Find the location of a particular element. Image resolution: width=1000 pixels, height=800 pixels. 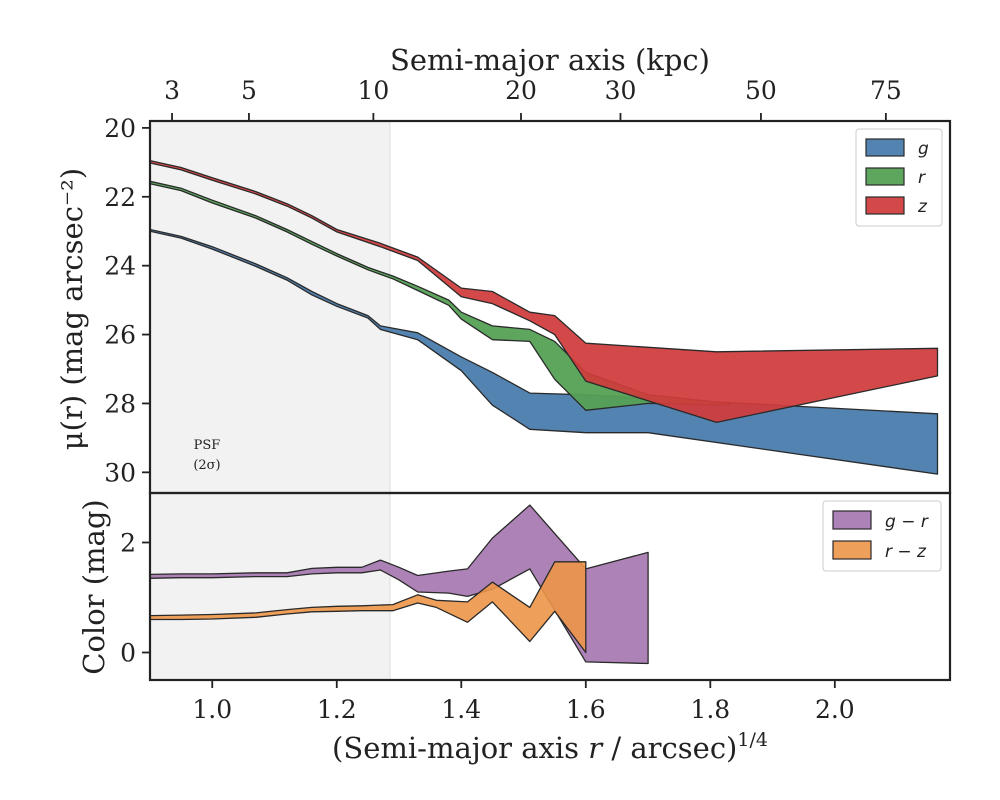

top-x-tick-label: 3 is located at coordinates (172, 90).